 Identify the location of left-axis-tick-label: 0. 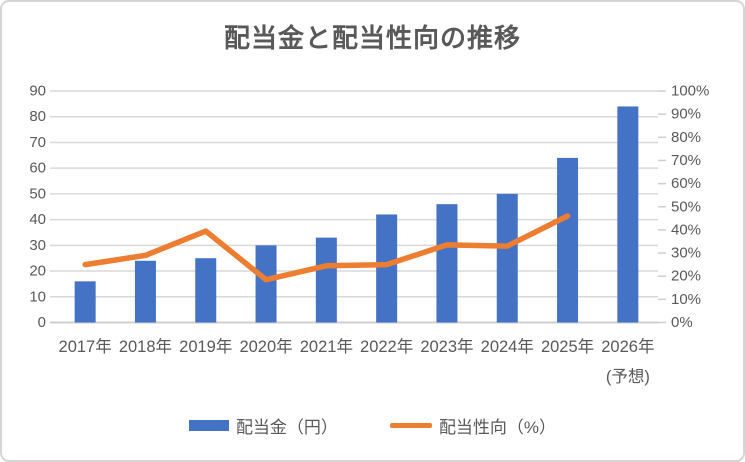
(42, 322).